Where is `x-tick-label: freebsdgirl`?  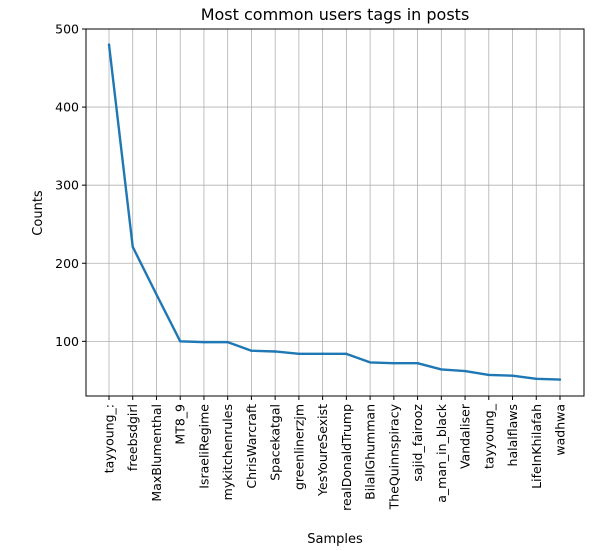 x-tick-label: freebsdgirl is located at coordinates (132, 437).